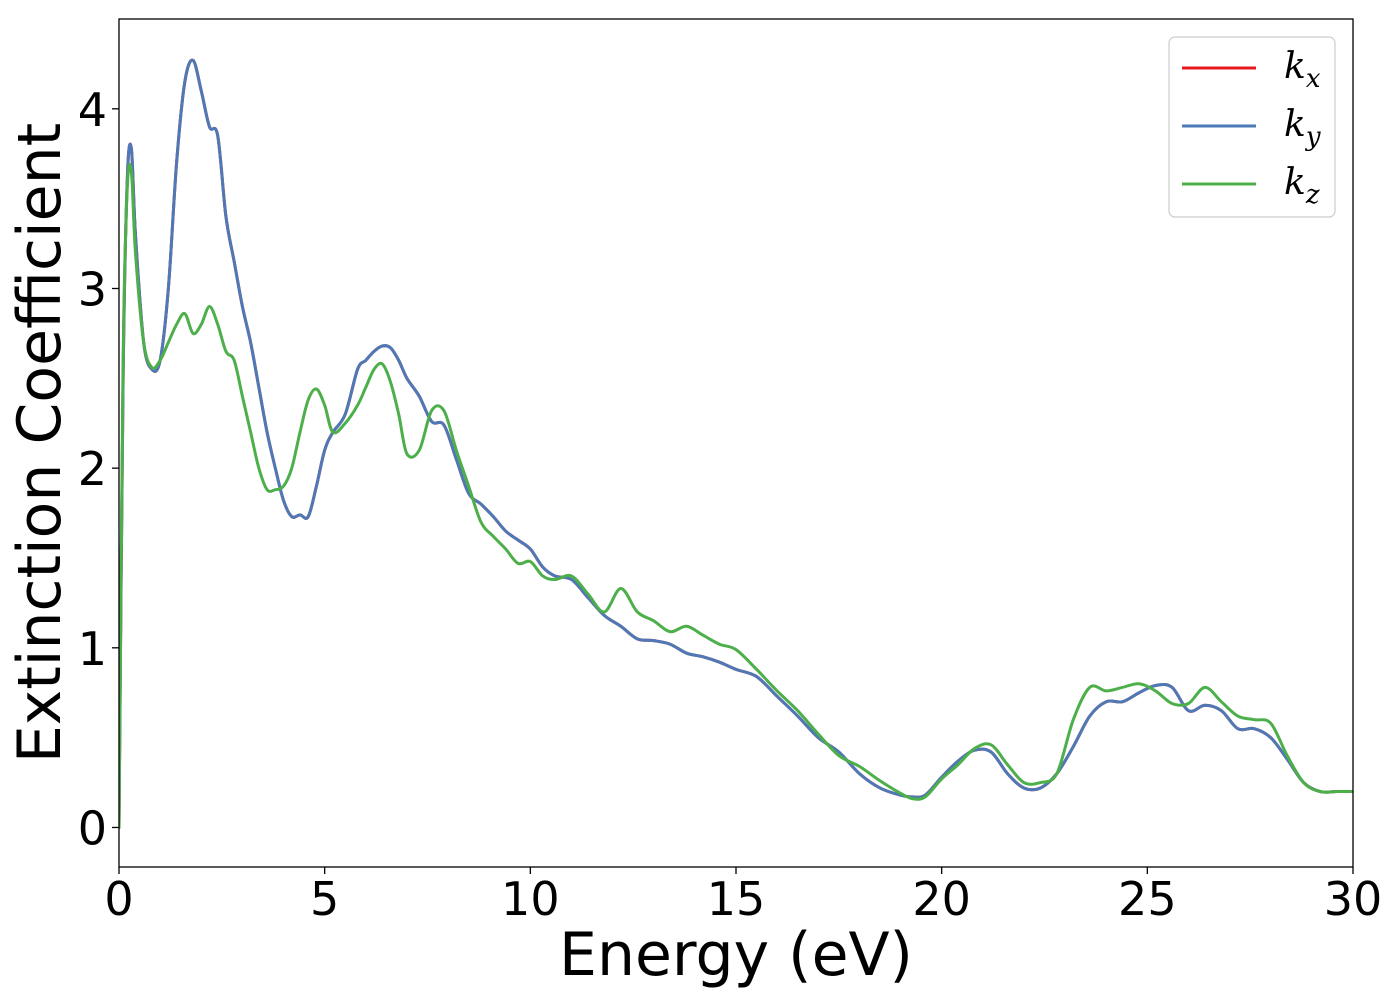 The width and height of the screenshot is (1400, 1000). What do you see at coordinates (92, 469) in the screenshot?
I see `y-tick-label: 2` at bounding box center [92, 469].